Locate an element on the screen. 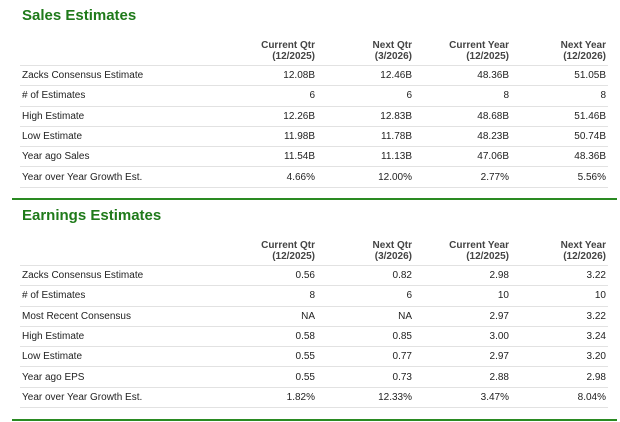 The width and height of the screenshot is (620, 422). data-row: # of Estimates 6 6 8 8 is located at coordinates (314, 96).